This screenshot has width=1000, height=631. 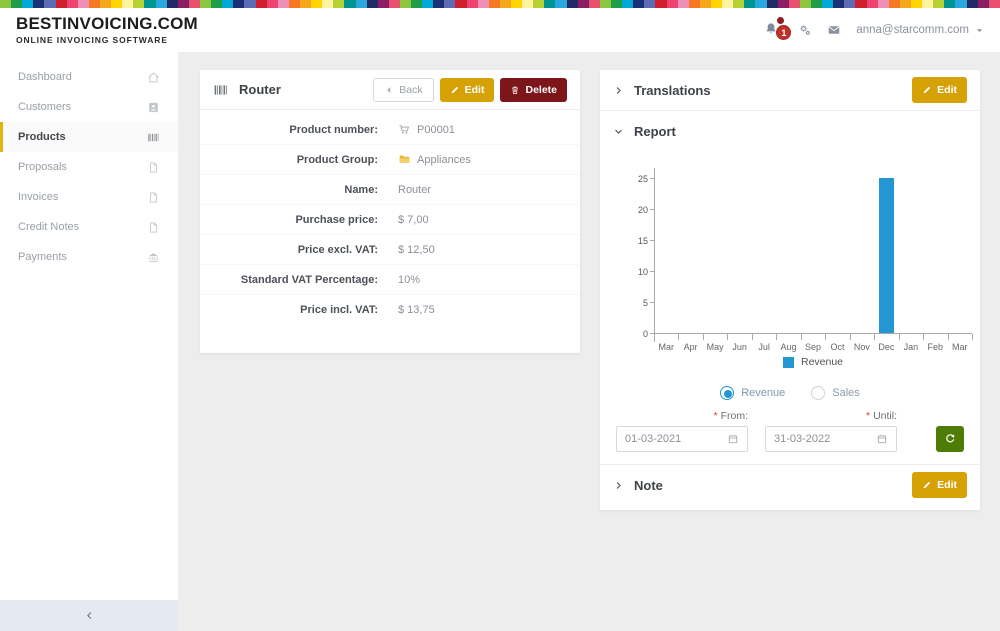 What do you see at coordinates (920, 30) in the screenshot?
I see `user-menu: anna@starcomm.com` at bounding box center [920, 30].